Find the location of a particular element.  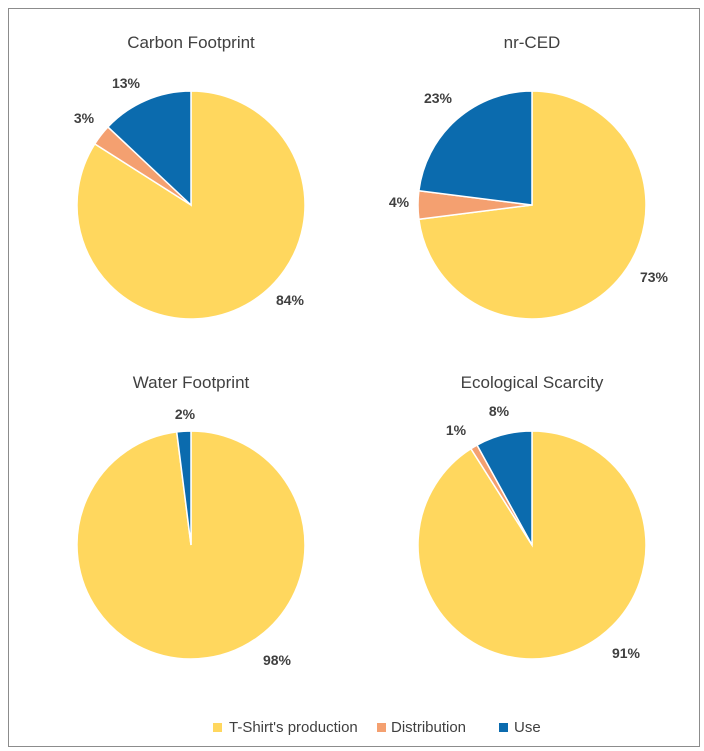

legend: T-Shirt's production Distribution Use is located at coordinates (377, 727).